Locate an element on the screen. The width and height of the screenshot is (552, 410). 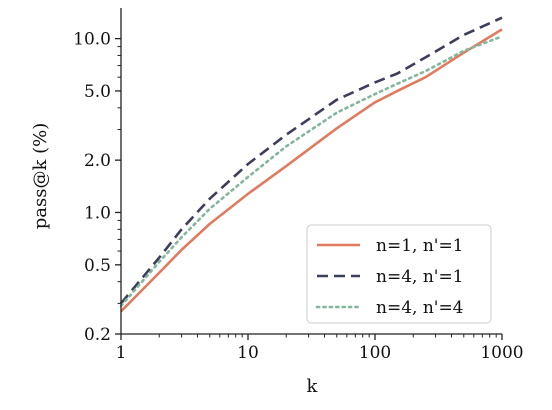
x-tick-label: 10 is located at coordinates (248, 353).